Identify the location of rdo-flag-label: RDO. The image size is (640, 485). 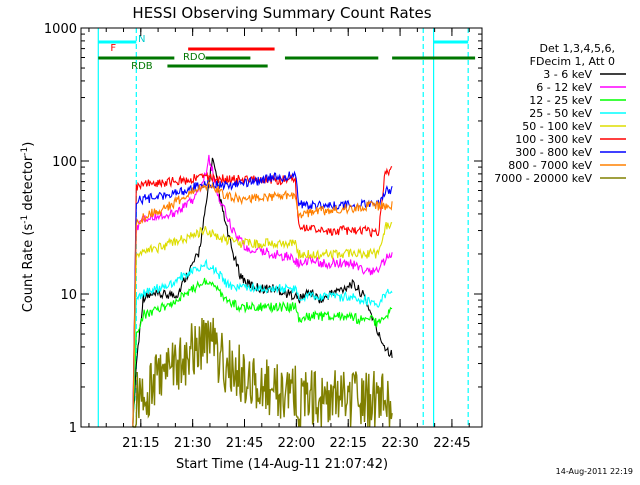
(194, 57).